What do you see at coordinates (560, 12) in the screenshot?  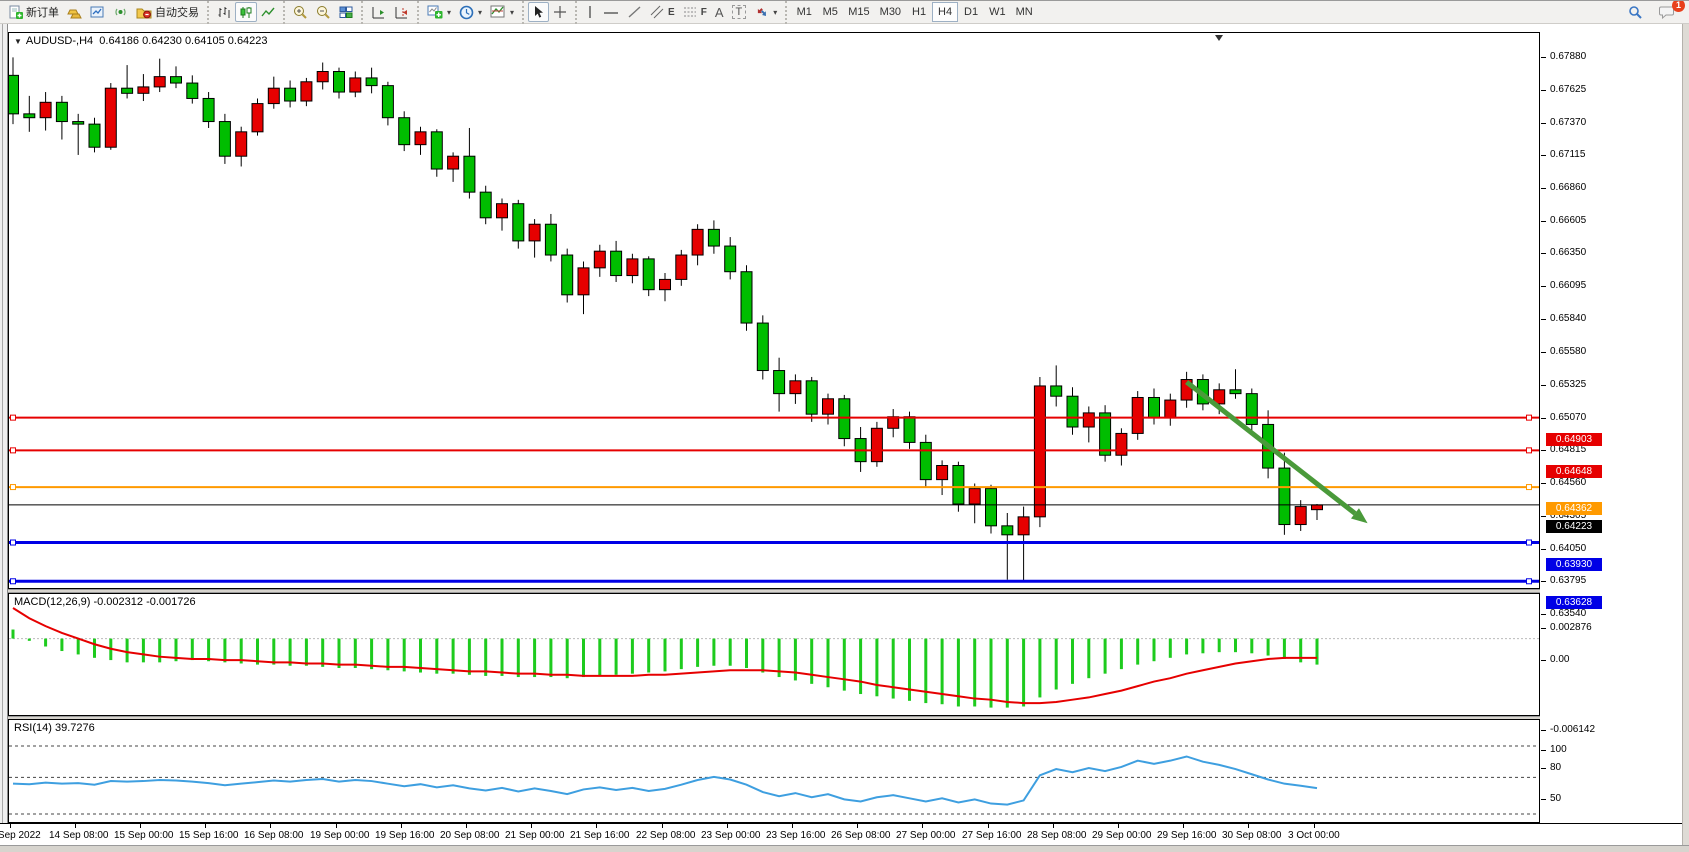 I see `crosshair-tool-button` at bounding box center [560, 12].